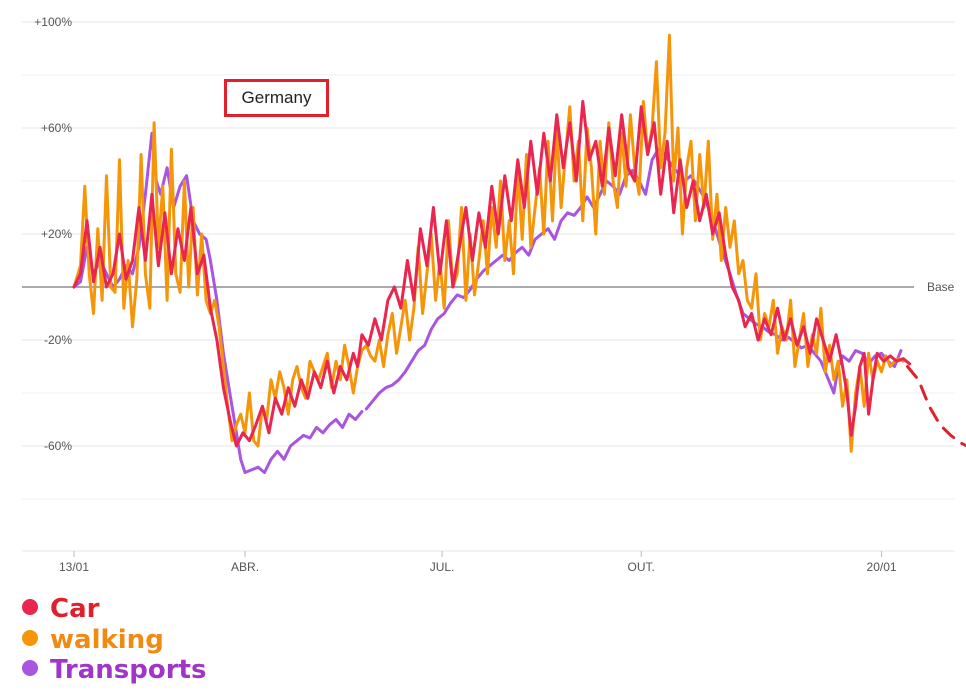 This screenshot has width=966, height=695. I want to click on legend-item-walking: walking, so click(93, 640).